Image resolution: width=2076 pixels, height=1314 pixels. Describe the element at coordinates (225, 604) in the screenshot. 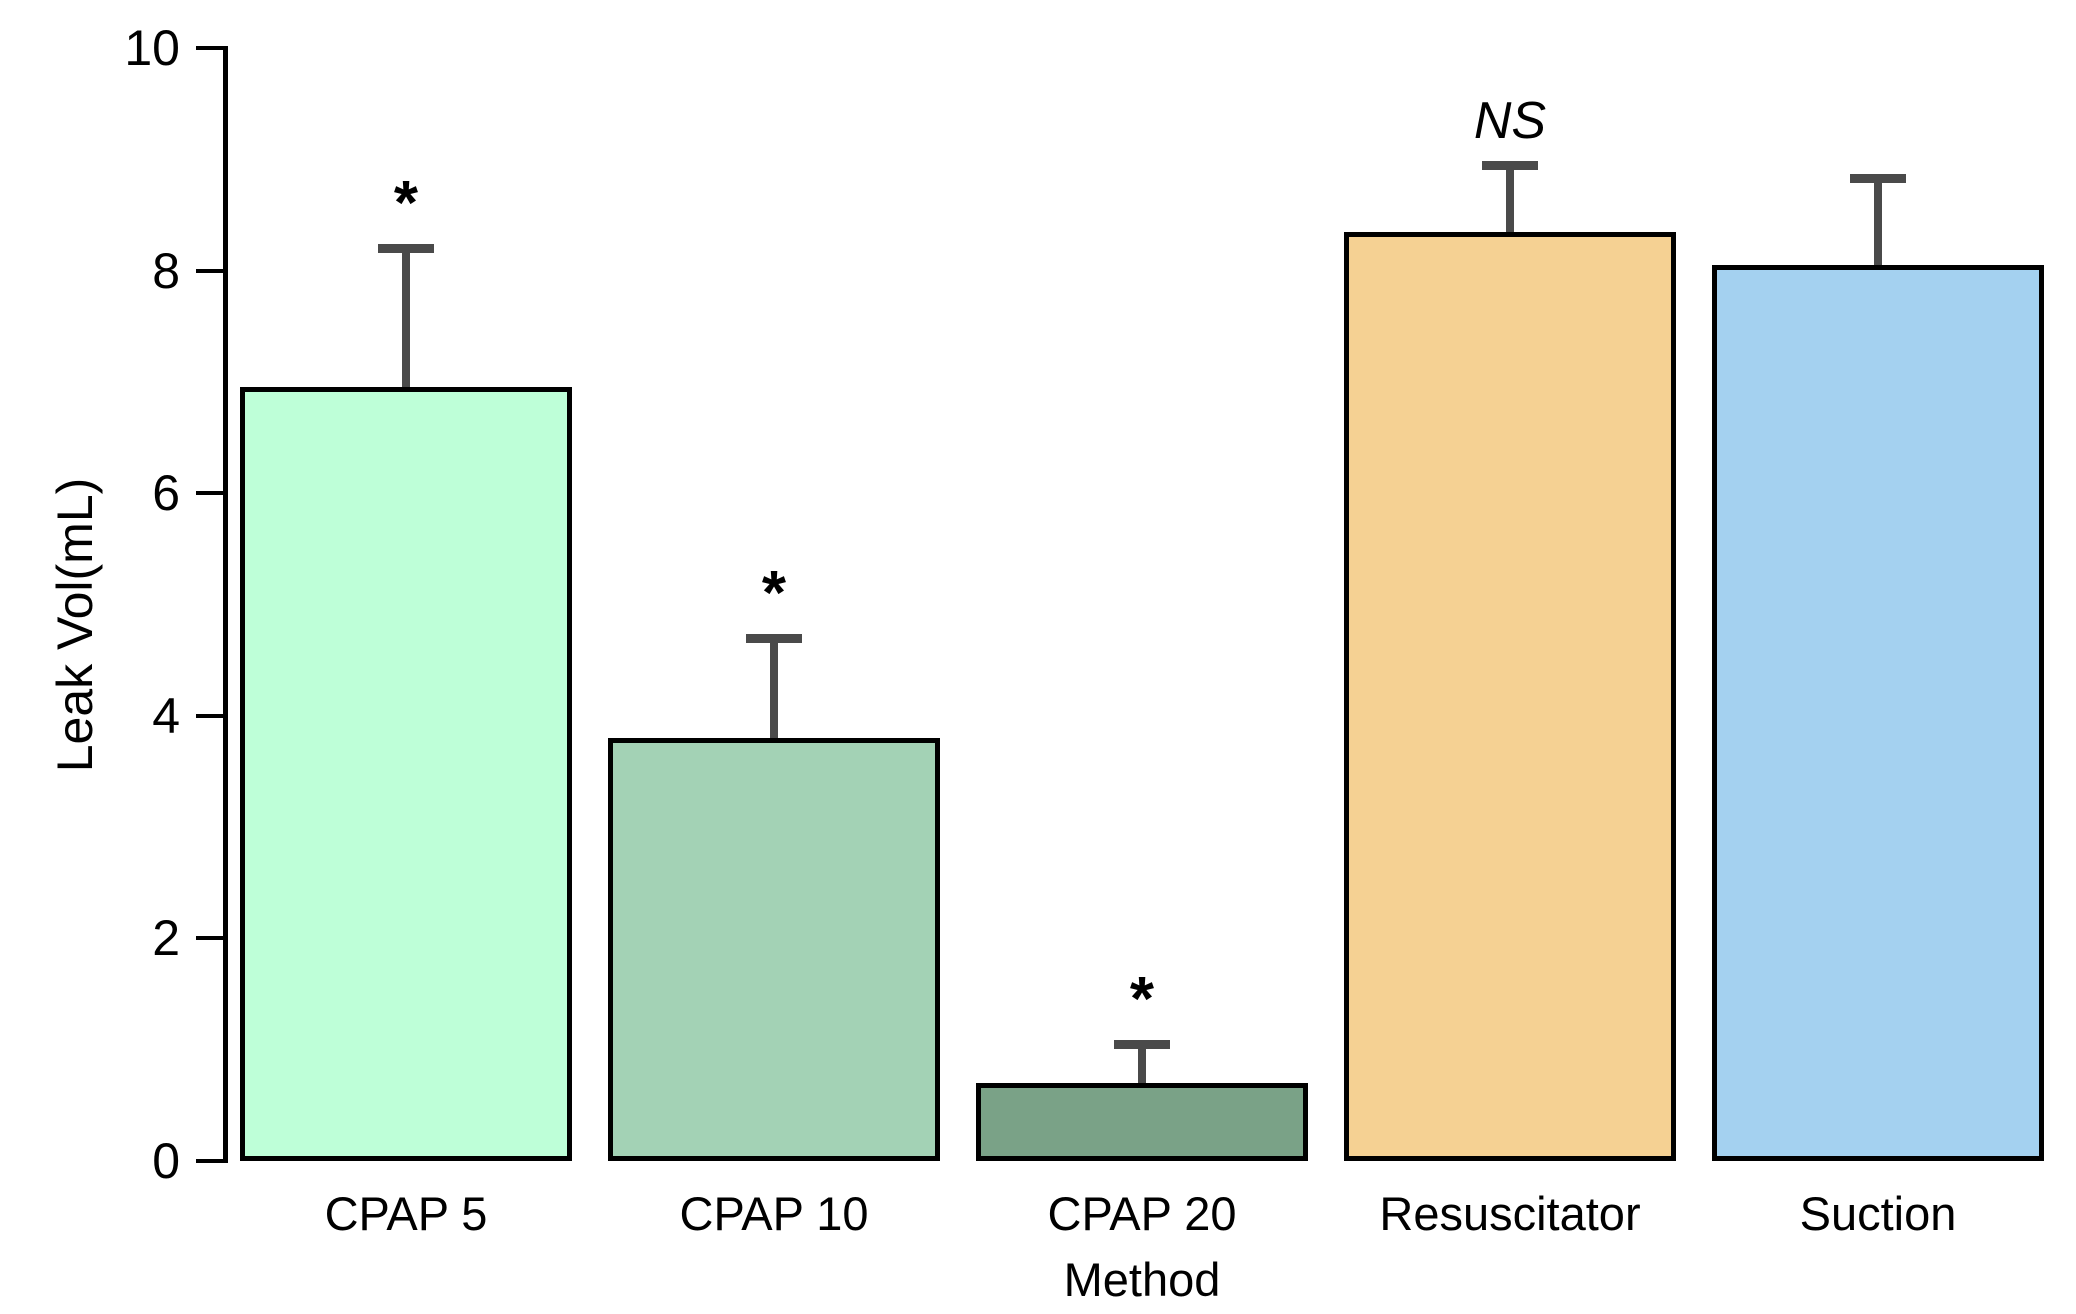

I see `y-axis-line` at that location.